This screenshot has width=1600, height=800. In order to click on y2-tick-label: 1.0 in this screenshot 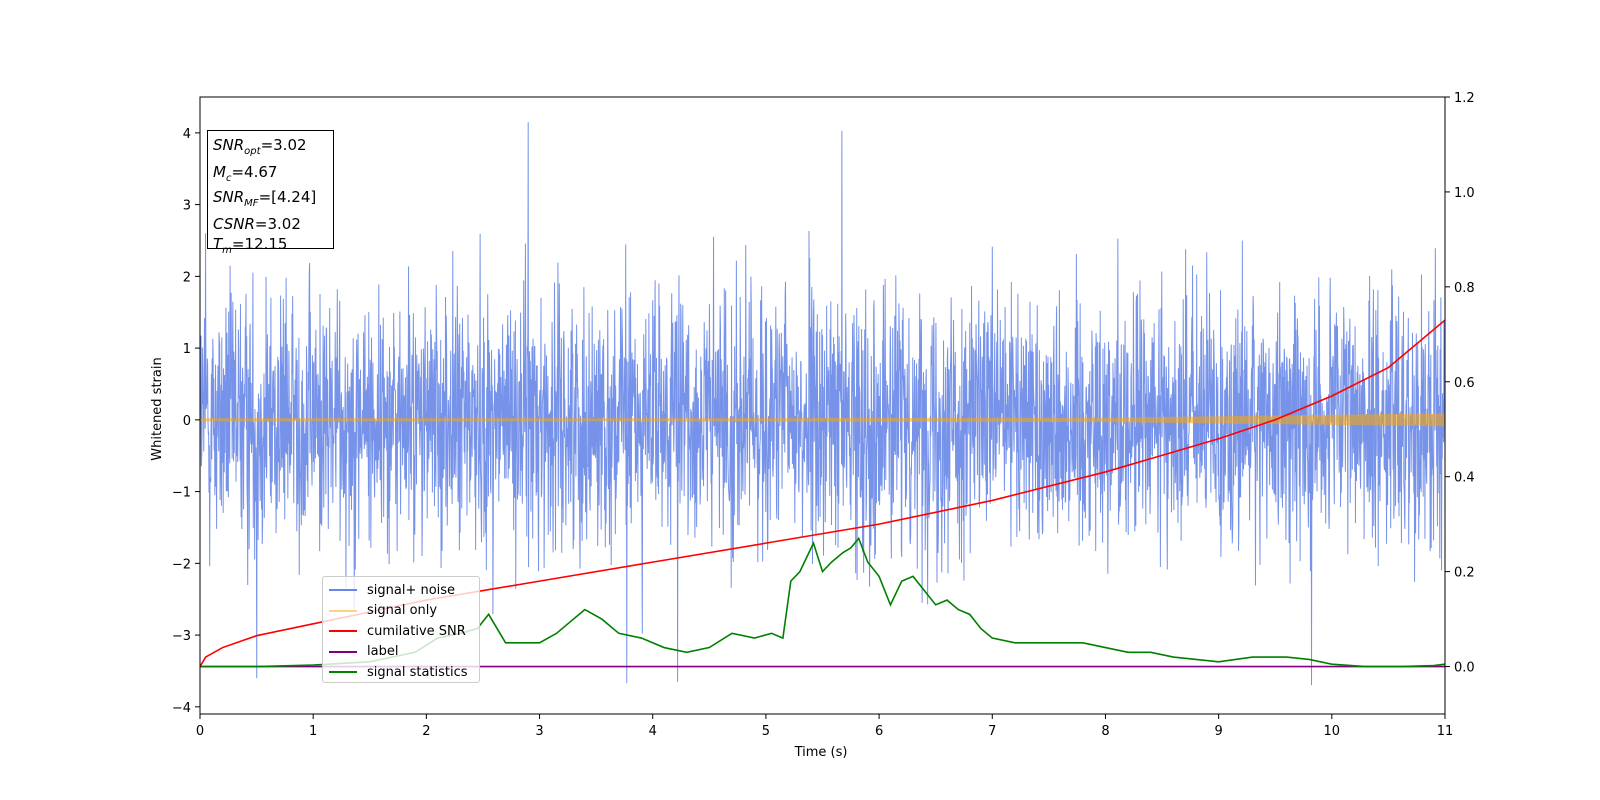, I will do `click(1464, 193)`.